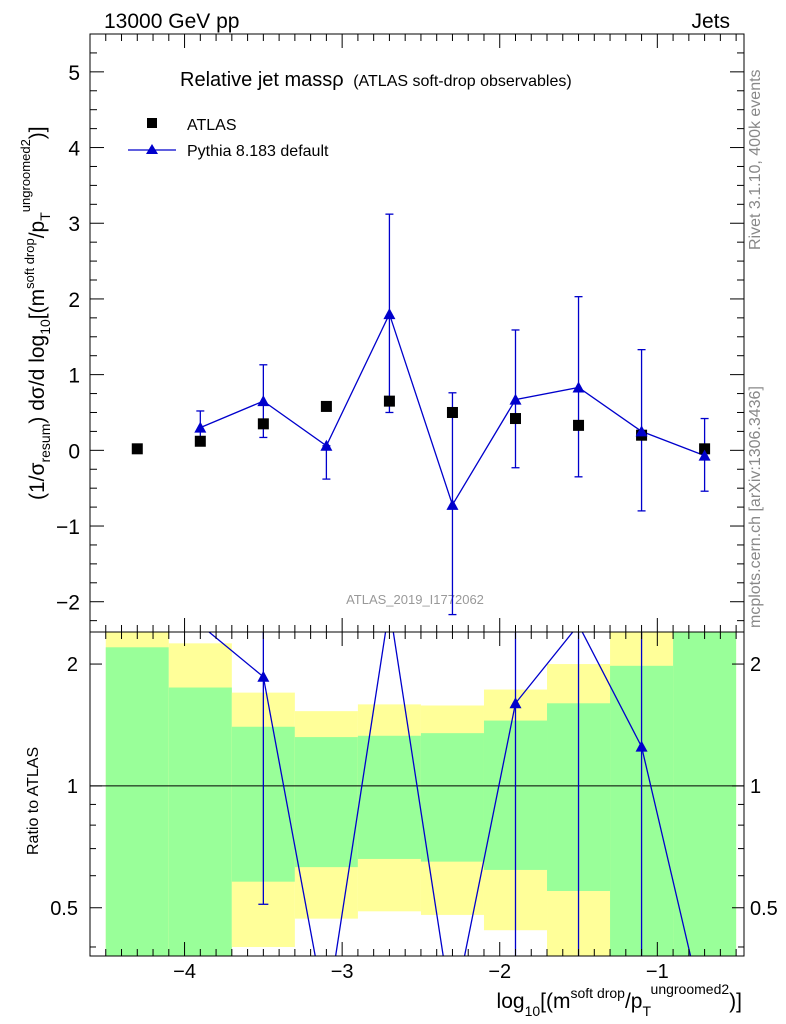  Describe the element at coordinates (462, 81) in the screenshot. I see `main-title-subtext: (ATLAS soft-drop observables)` at that location.